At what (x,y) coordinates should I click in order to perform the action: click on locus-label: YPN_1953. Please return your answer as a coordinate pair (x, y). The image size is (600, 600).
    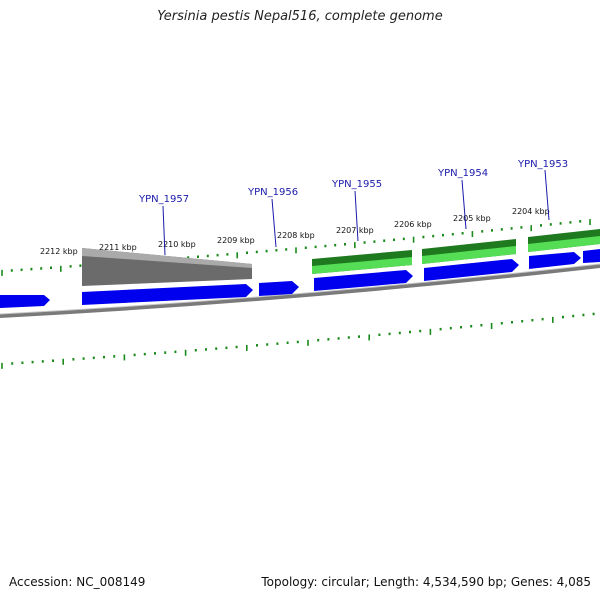
    Looking at the image, I should click on (542, 164).